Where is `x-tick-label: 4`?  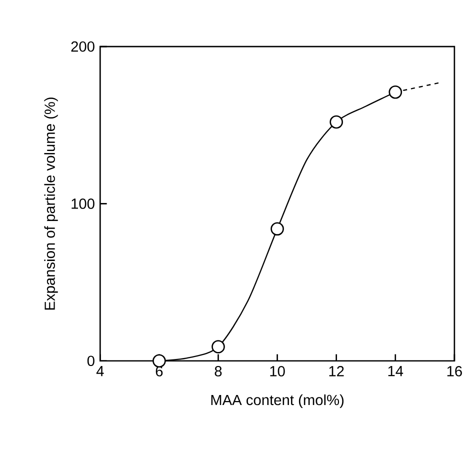
x-tick-label: 4 is located at coordinates (100, 371).